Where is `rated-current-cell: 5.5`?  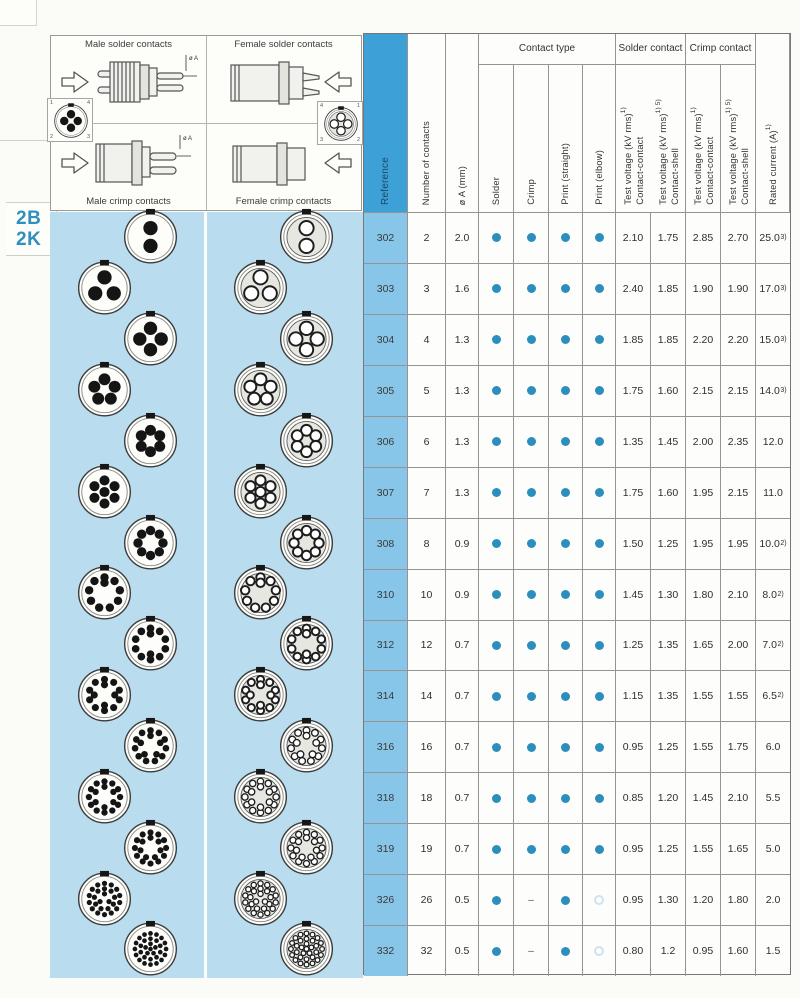
rated-current-cell: 5.5 is located at coordinates (773, 798).